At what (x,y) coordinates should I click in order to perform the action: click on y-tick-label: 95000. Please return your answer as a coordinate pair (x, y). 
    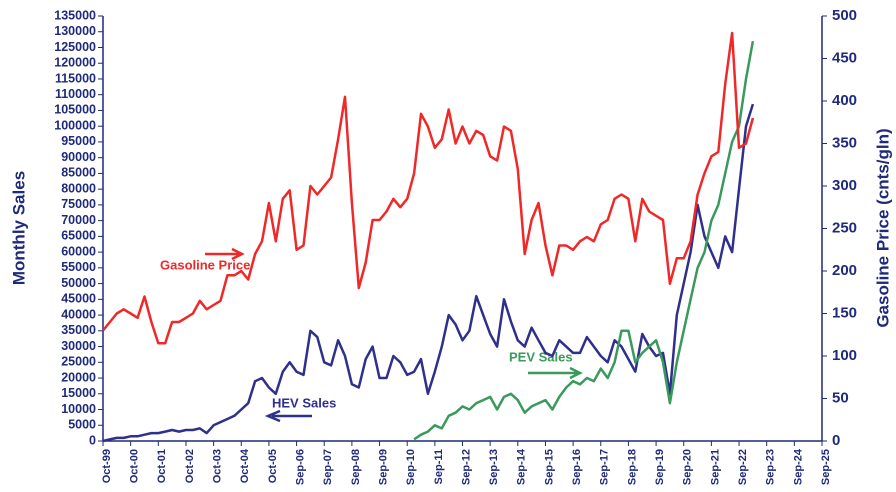
    Looking at the image, I should click on (78, 141).